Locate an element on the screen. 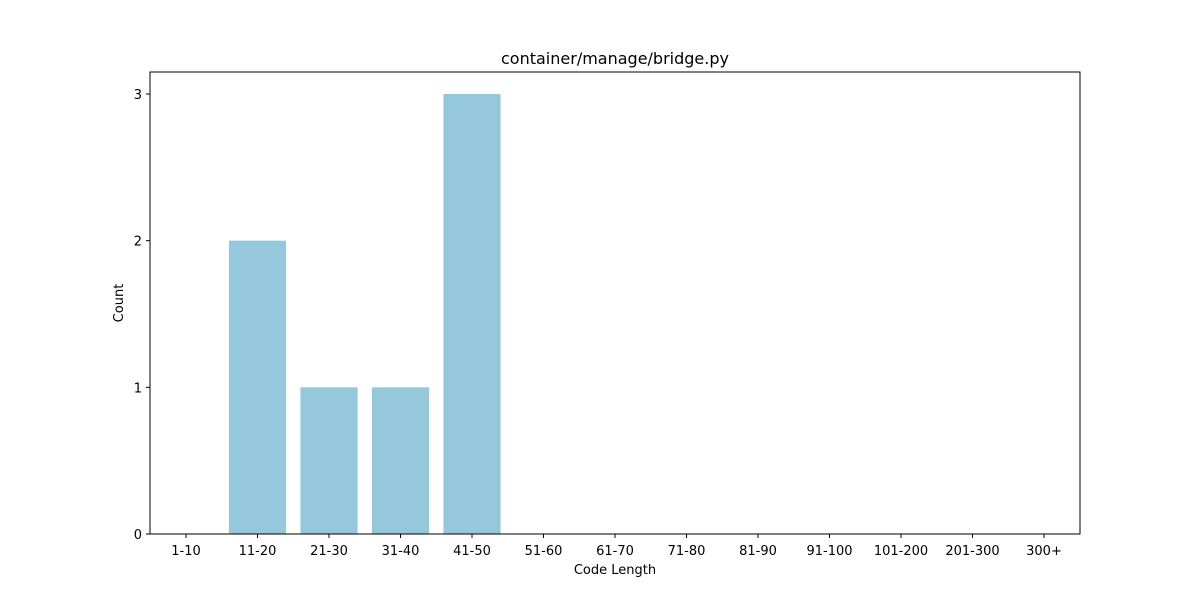  y-tick-label: 0 is located at coordinates (138, 535).